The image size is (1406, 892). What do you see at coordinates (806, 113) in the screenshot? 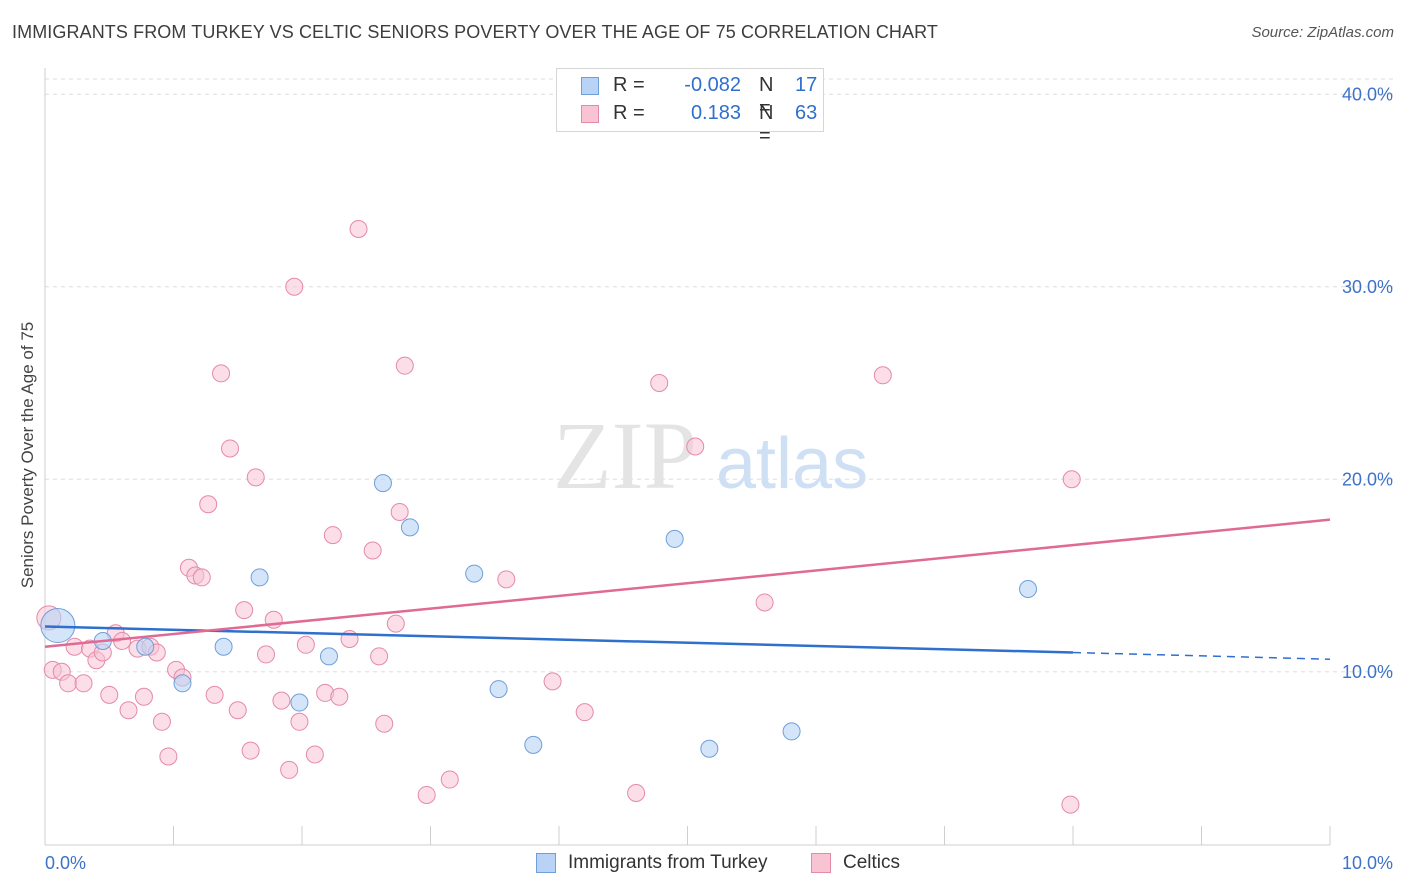
I see `n-value: 63` at bounding box center [806, 113].